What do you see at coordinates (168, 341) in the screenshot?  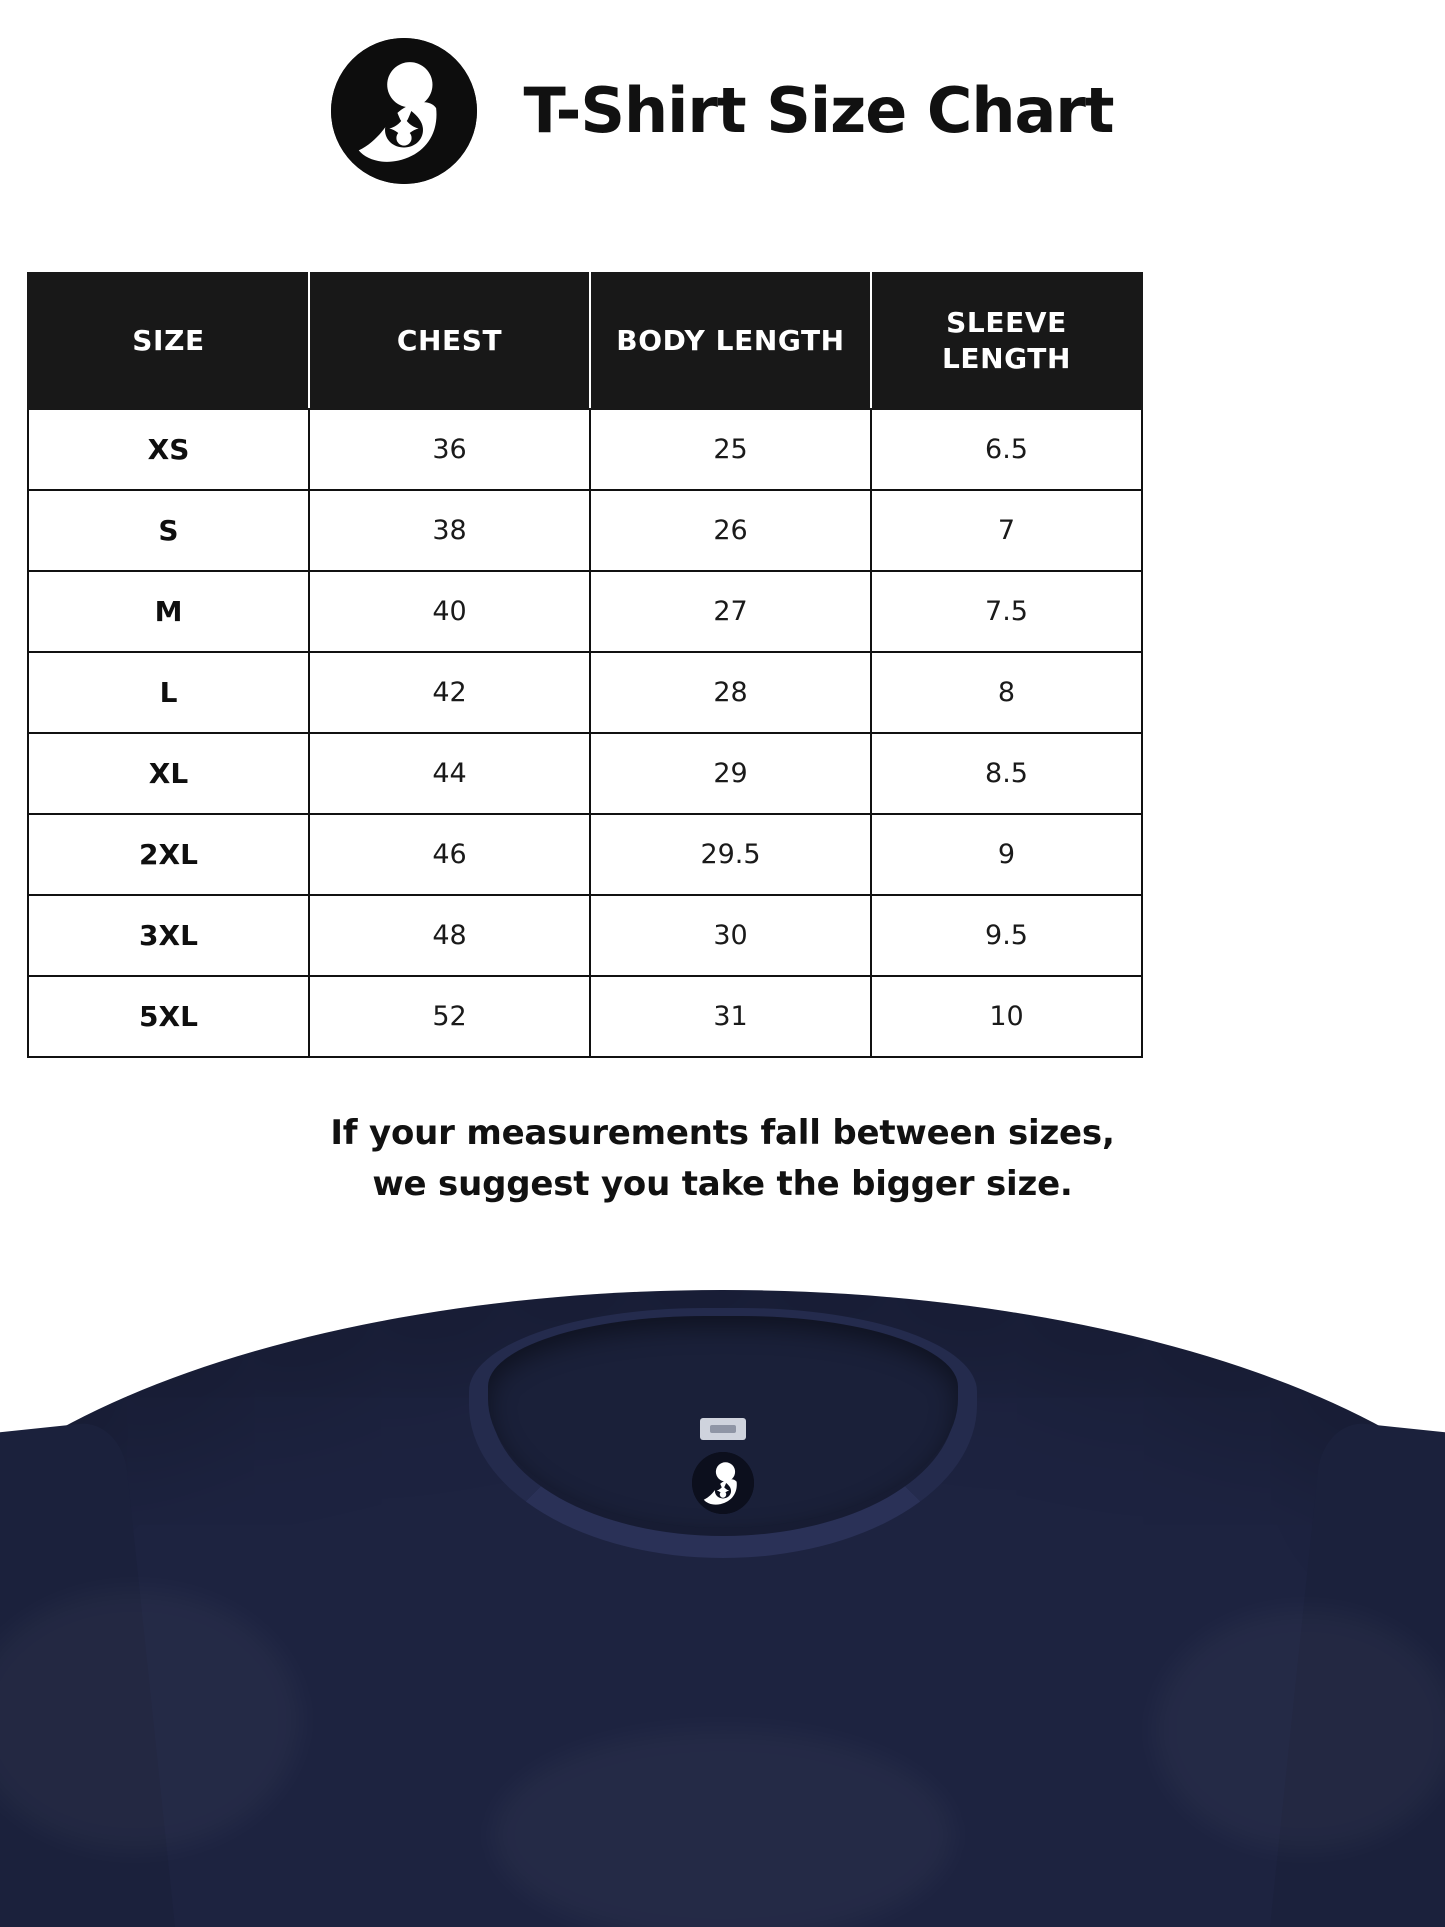 I see `column-header-size: SIZE` at bounding box center [168, 341].